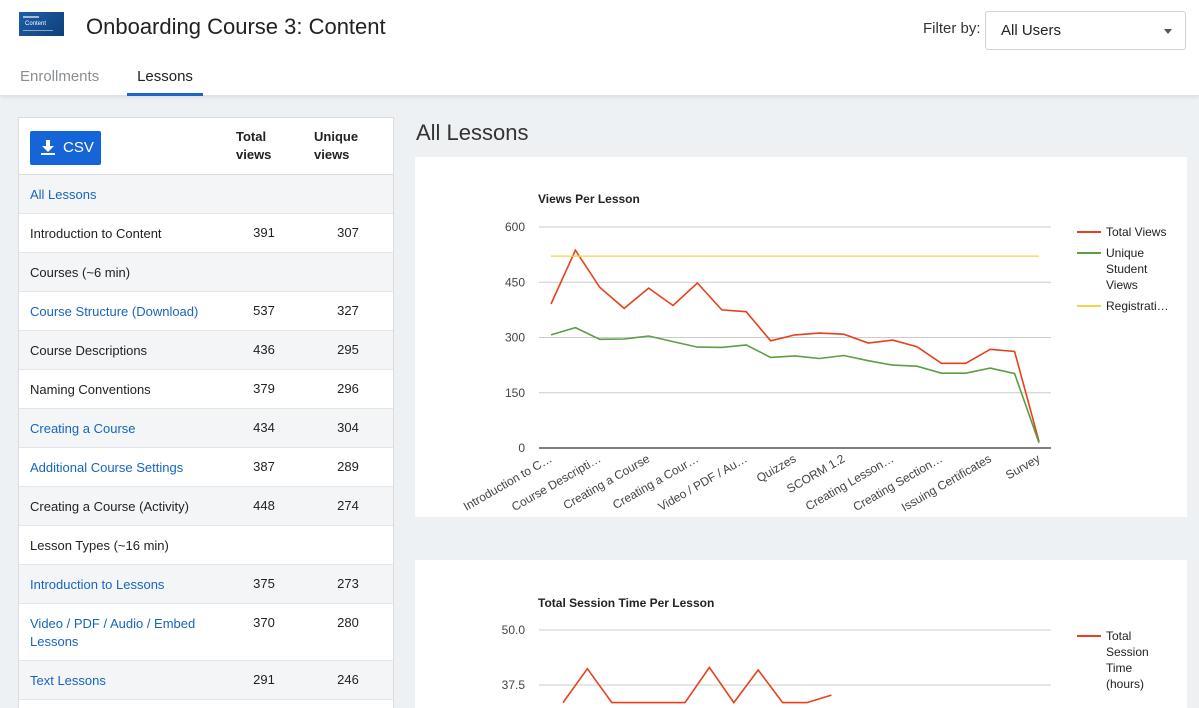 This screenshot has height=708, width=1199. What do you see at coordinates (264, 232) in the screenshot?
I see `total-views-value: 391` at bounding box center [264, 232].